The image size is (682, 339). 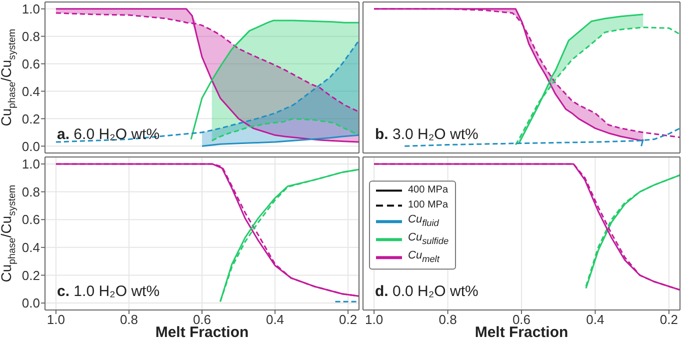 What do you see at coordinates (428, 191) in the screenshot?
I see `annotation: 400 MPa` at bounding box center [428, 191].